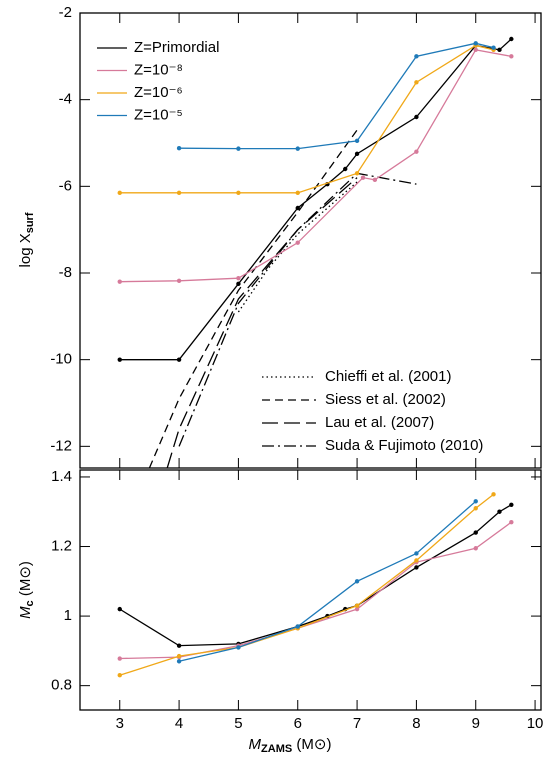  What do you see at coordinates (311, 744) in the screenshot?
I see `x-axis-label-unit: (M⊙)` at bounding box center [311, 744].